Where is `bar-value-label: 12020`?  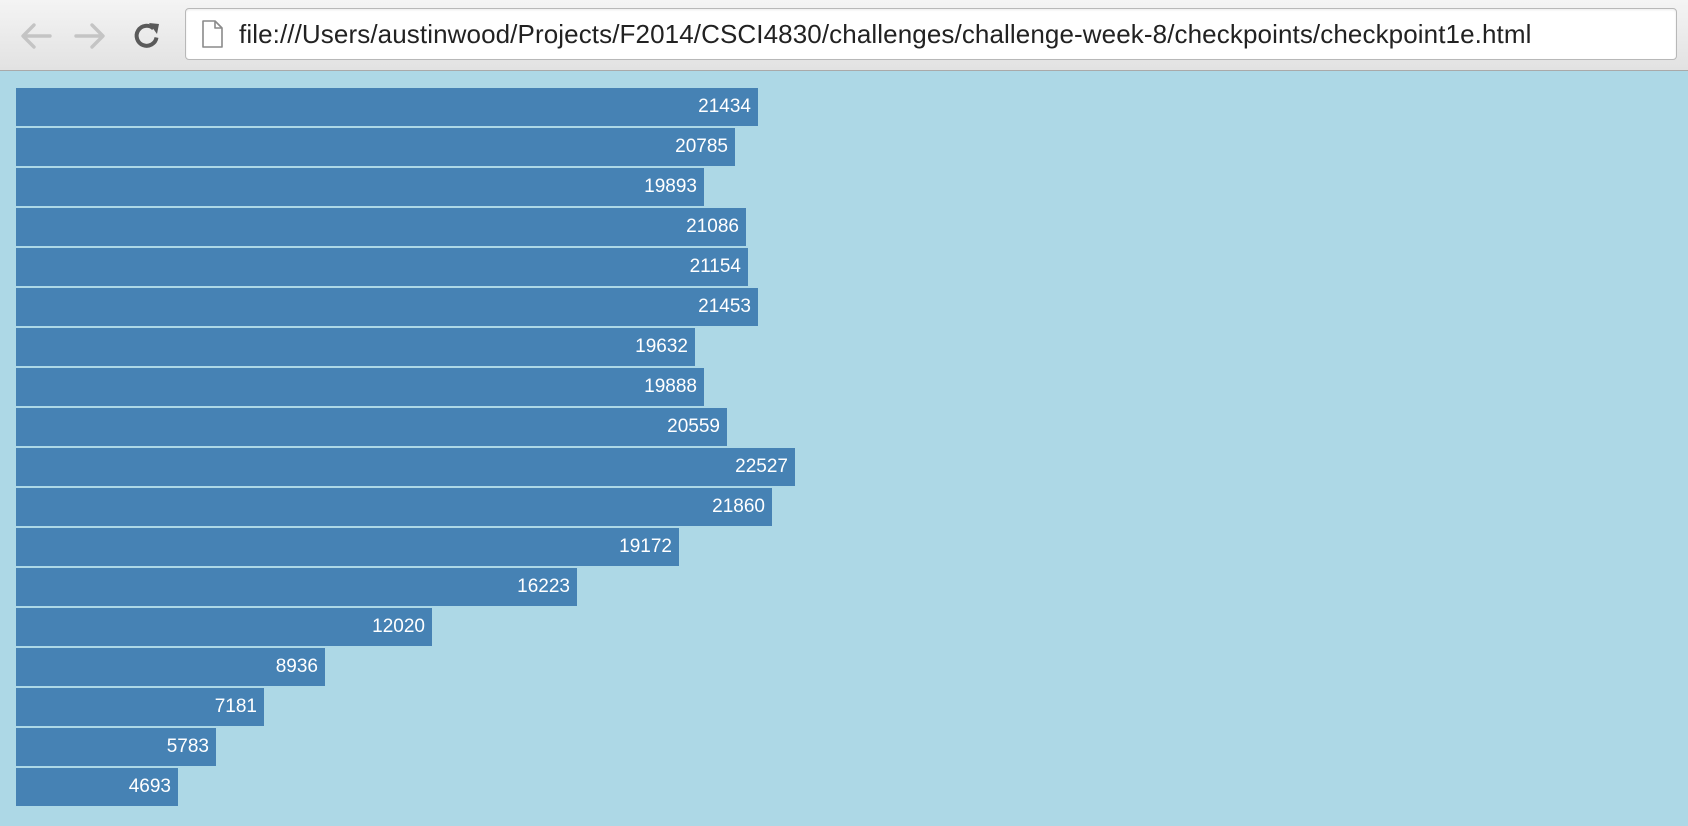 bar-value-label: 12020 is located at coordinates (398, 626).